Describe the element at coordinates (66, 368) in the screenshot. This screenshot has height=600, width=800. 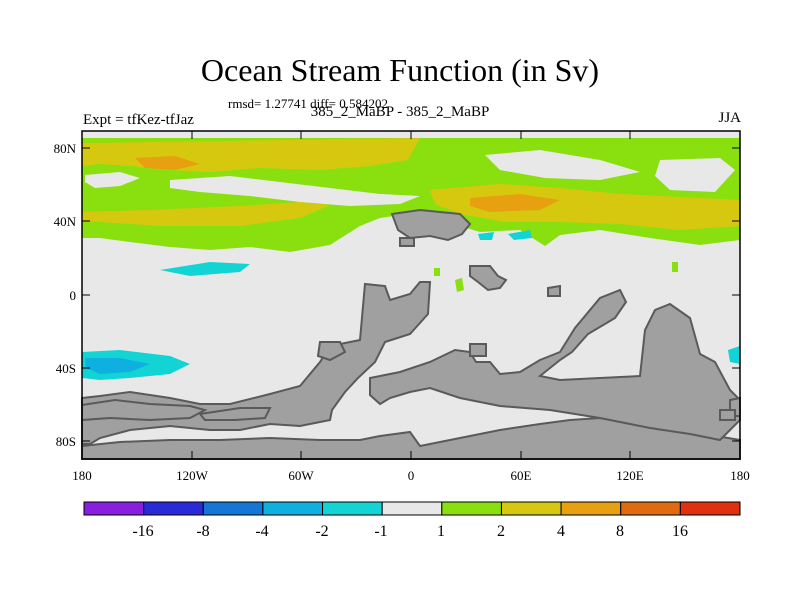
I see `y-tick-label: 40S` at that location.